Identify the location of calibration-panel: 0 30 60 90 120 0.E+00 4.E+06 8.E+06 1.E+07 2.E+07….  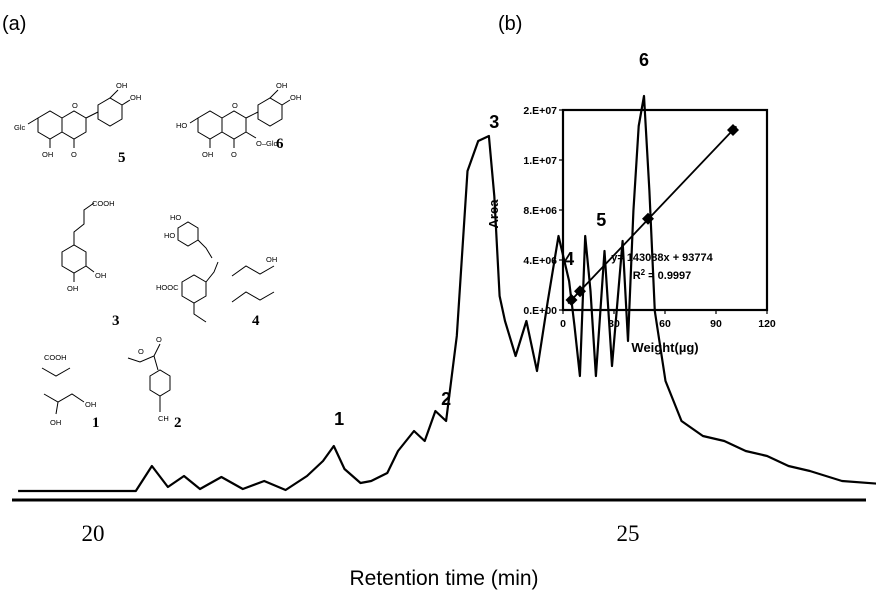
(631, 230).